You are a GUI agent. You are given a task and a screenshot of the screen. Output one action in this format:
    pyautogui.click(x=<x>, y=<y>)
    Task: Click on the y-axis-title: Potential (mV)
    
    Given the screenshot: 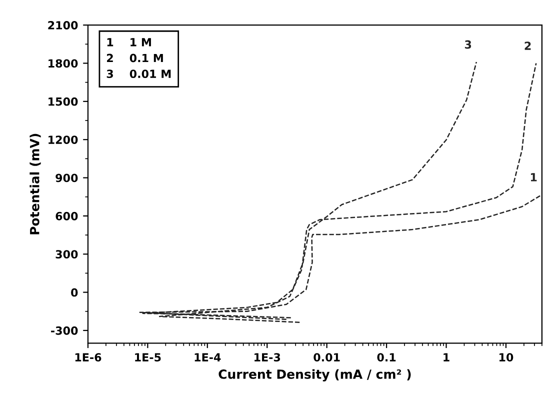 What is the action you would take?
    pyautogui.click(x=35, y=184)
    